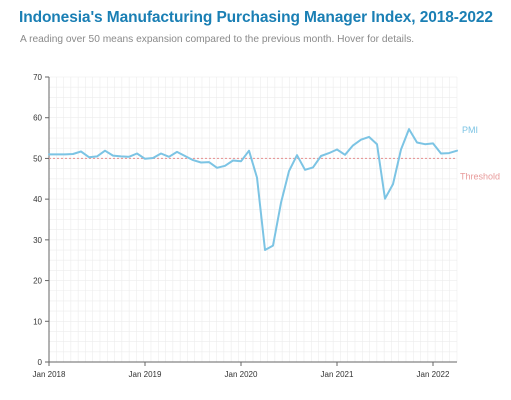 The height and width of the screenshot is (400, 511). I want to click on pmi-data-point: 2022-04: 51.9, so click(457, 151).